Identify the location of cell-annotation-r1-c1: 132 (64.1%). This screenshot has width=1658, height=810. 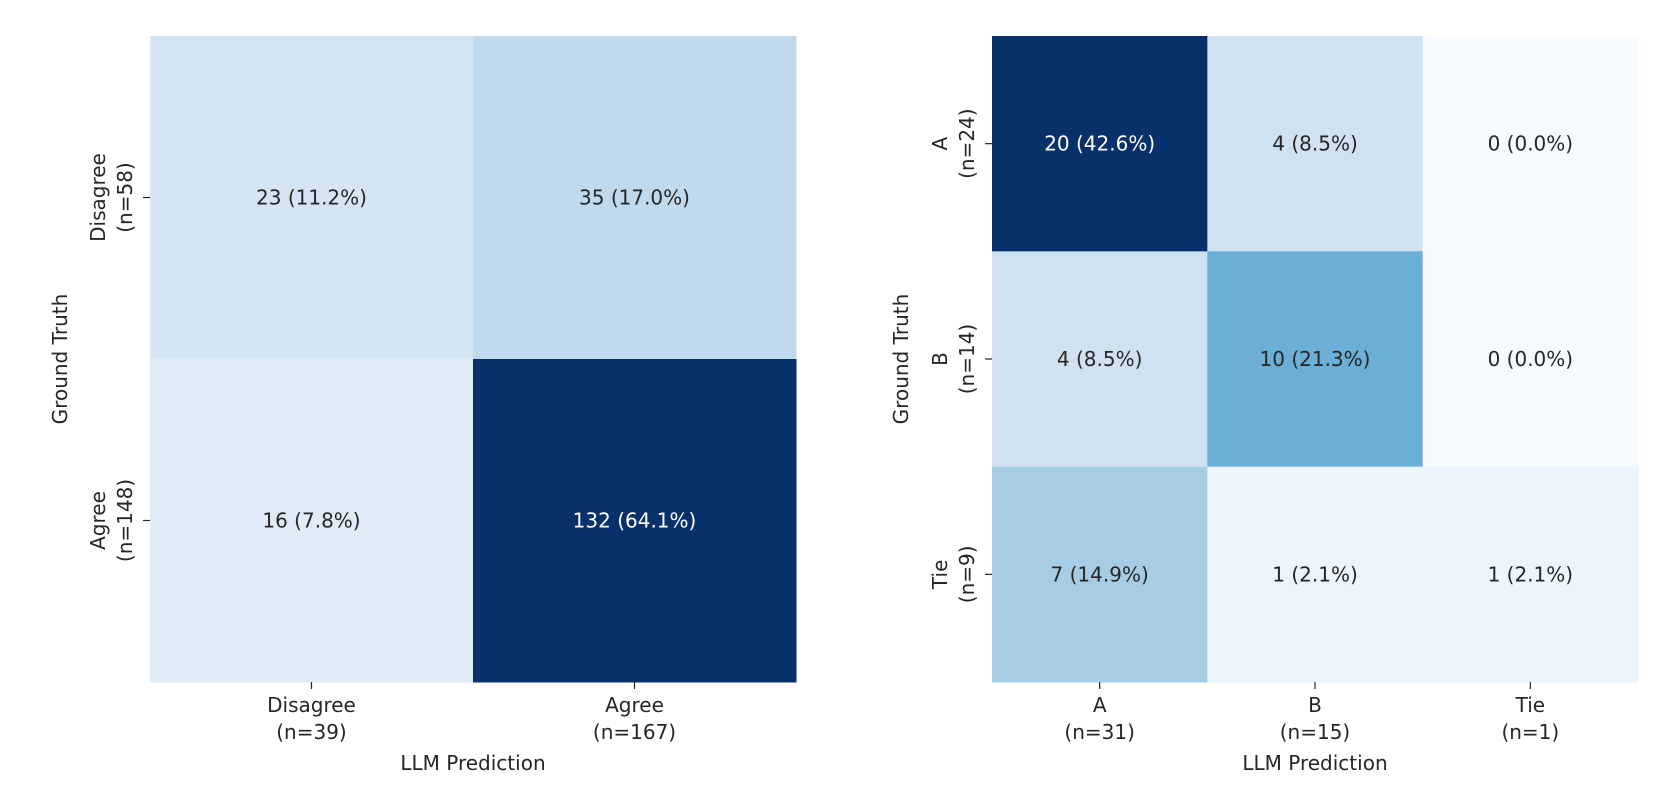
(635, 521).